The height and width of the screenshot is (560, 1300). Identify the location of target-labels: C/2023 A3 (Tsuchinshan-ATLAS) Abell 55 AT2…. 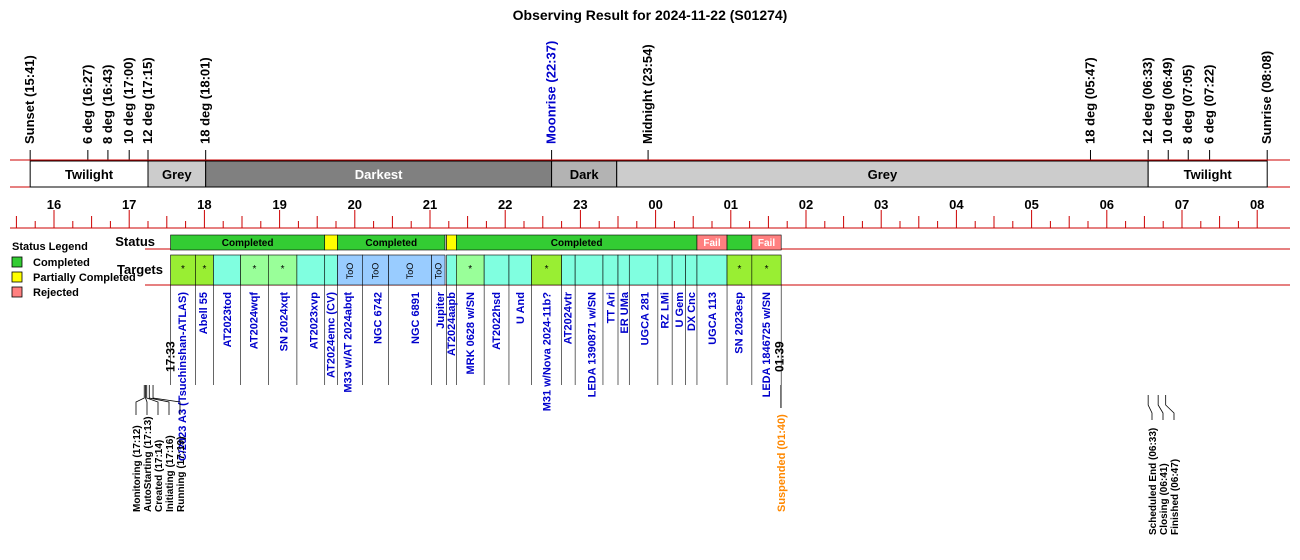
(475, 376).